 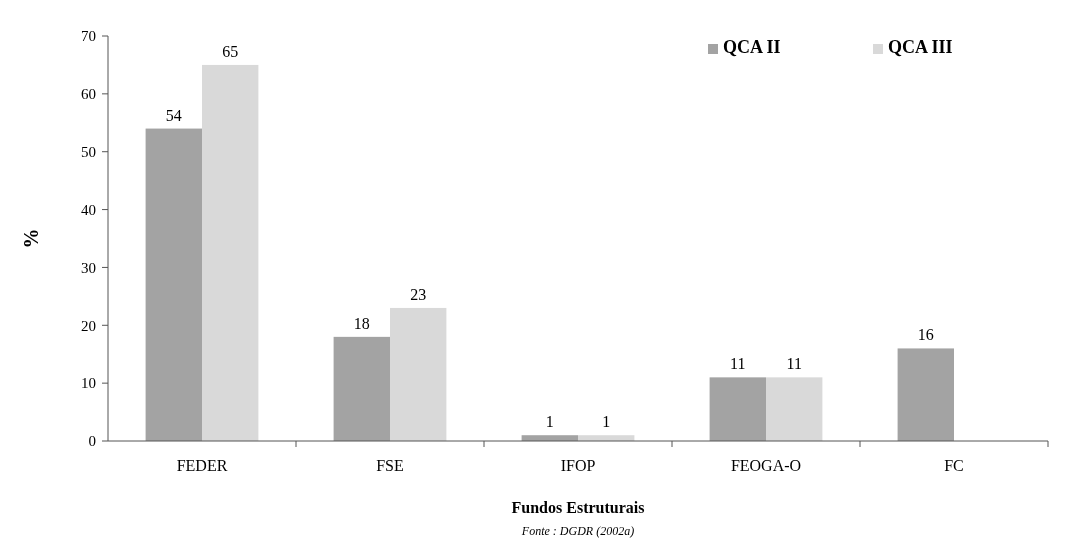 I want to click on data-label: 18, so click(x=361, y=323).